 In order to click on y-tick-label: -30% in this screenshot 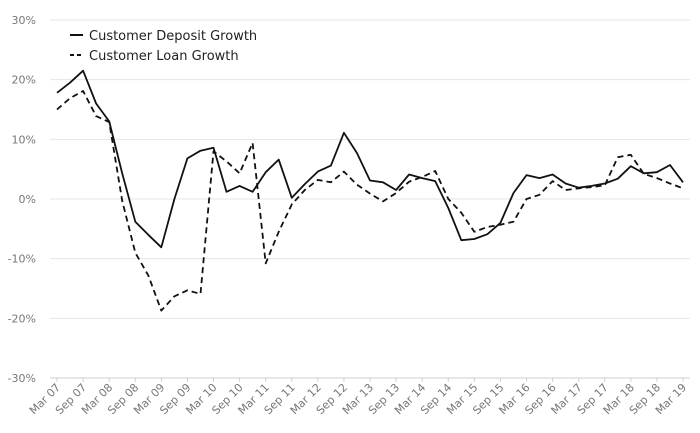, I will do `click(22, 378)`.